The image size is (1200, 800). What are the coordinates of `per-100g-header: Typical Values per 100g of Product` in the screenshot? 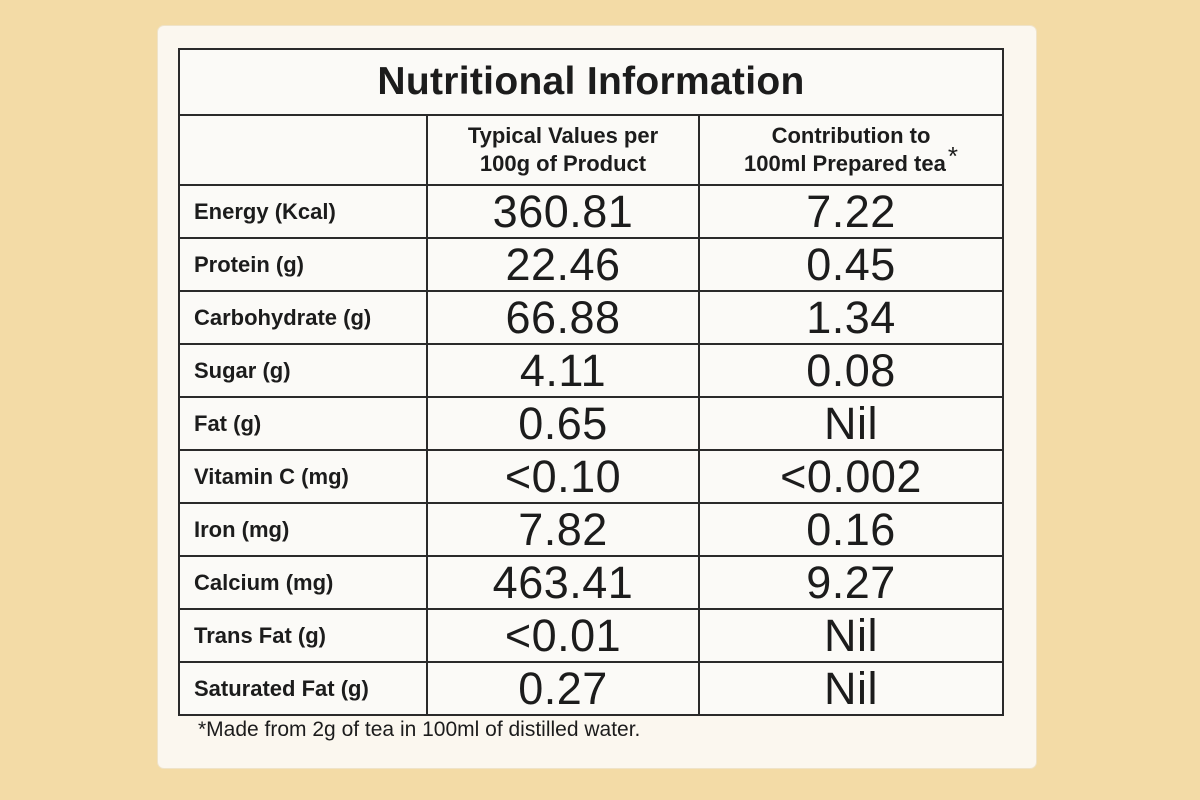 It's located at (563, 150).